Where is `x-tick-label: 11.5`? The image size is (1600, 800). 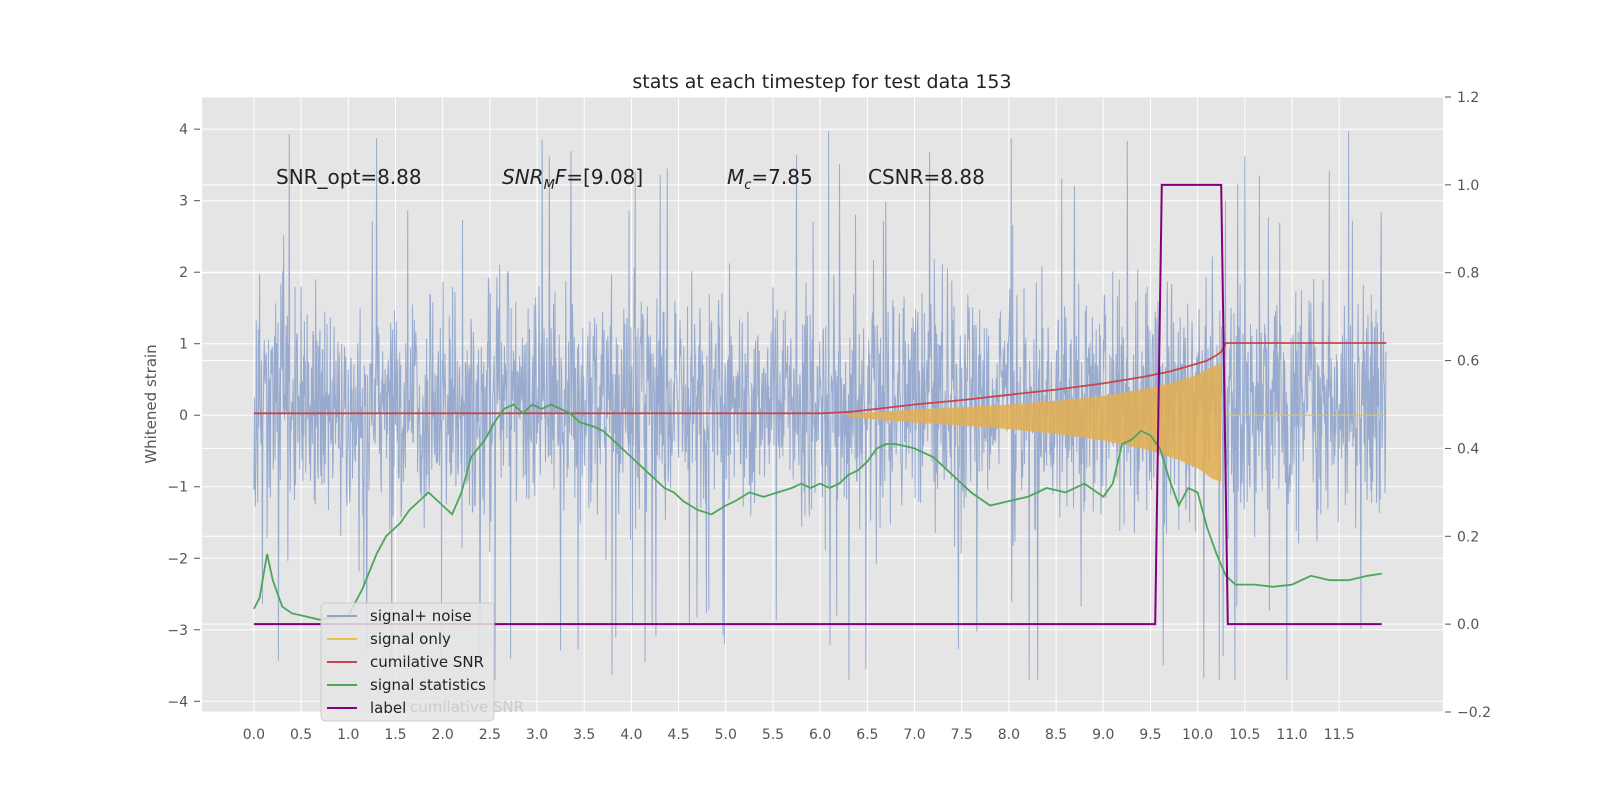 x-tick-label: 11.5 is located at coordinates (1339, 735).